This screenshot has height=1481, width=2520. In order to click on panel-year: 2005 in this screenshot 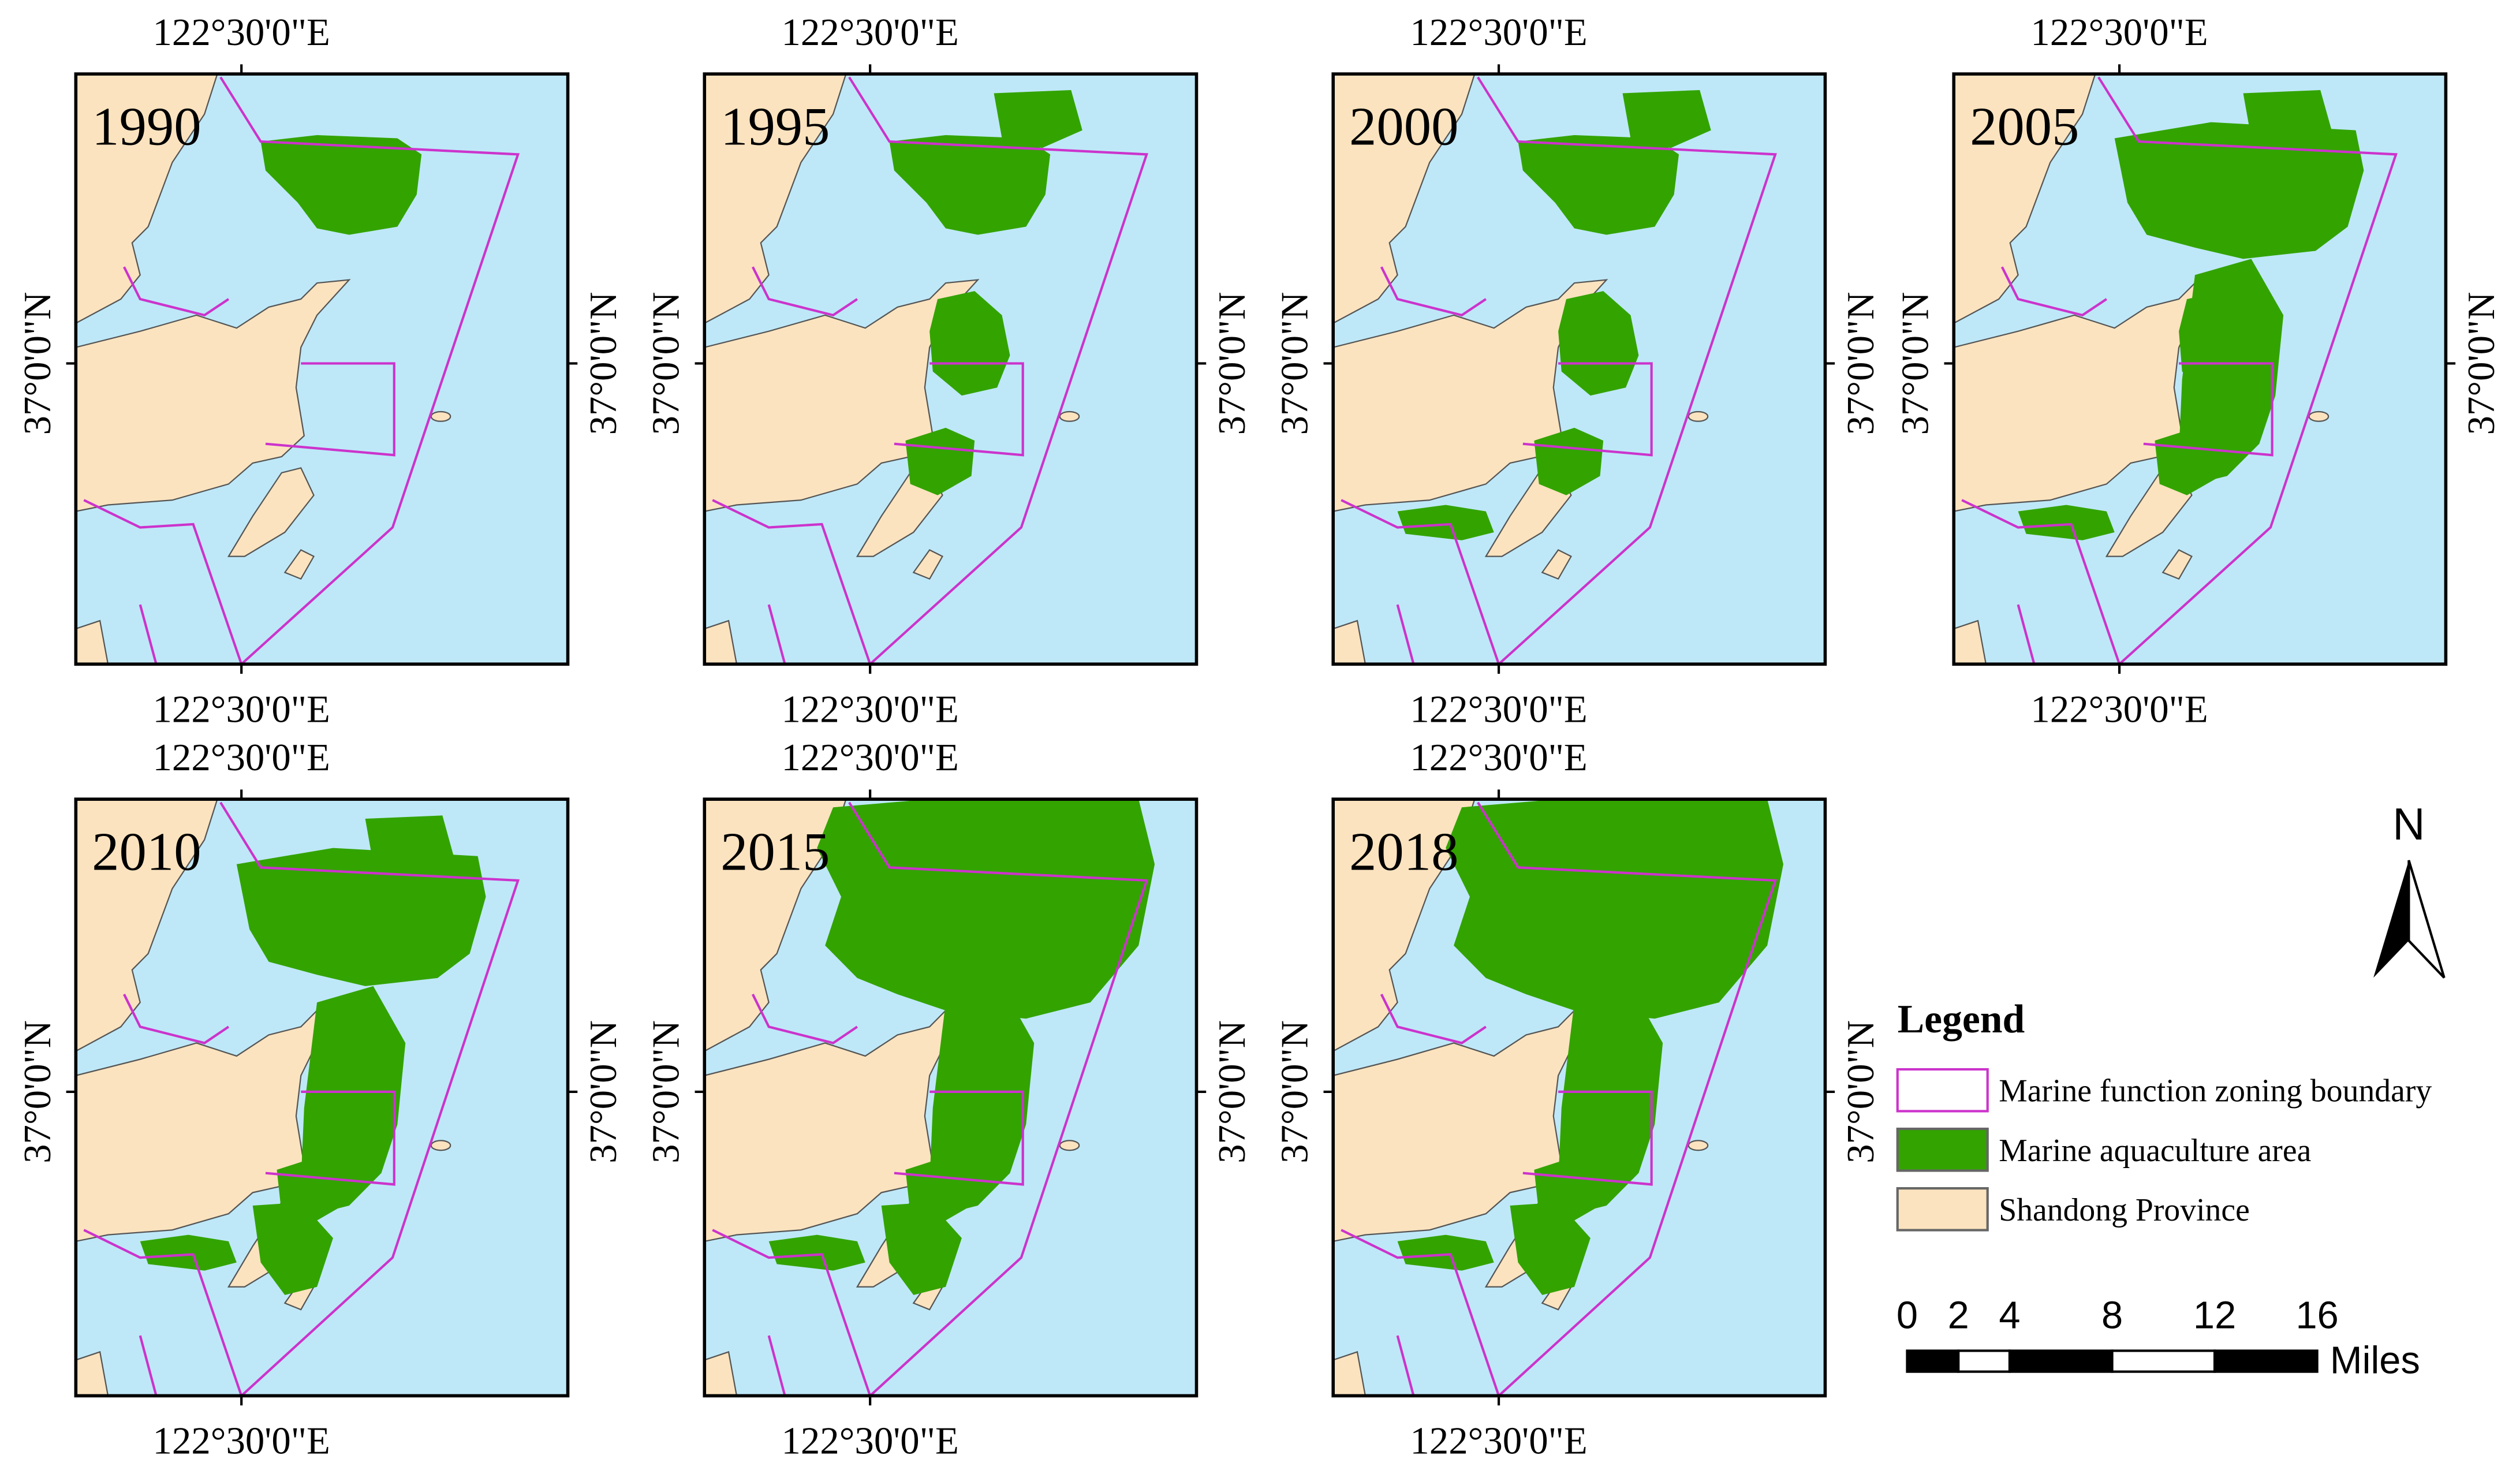, I will do `click(2024, 127)`.